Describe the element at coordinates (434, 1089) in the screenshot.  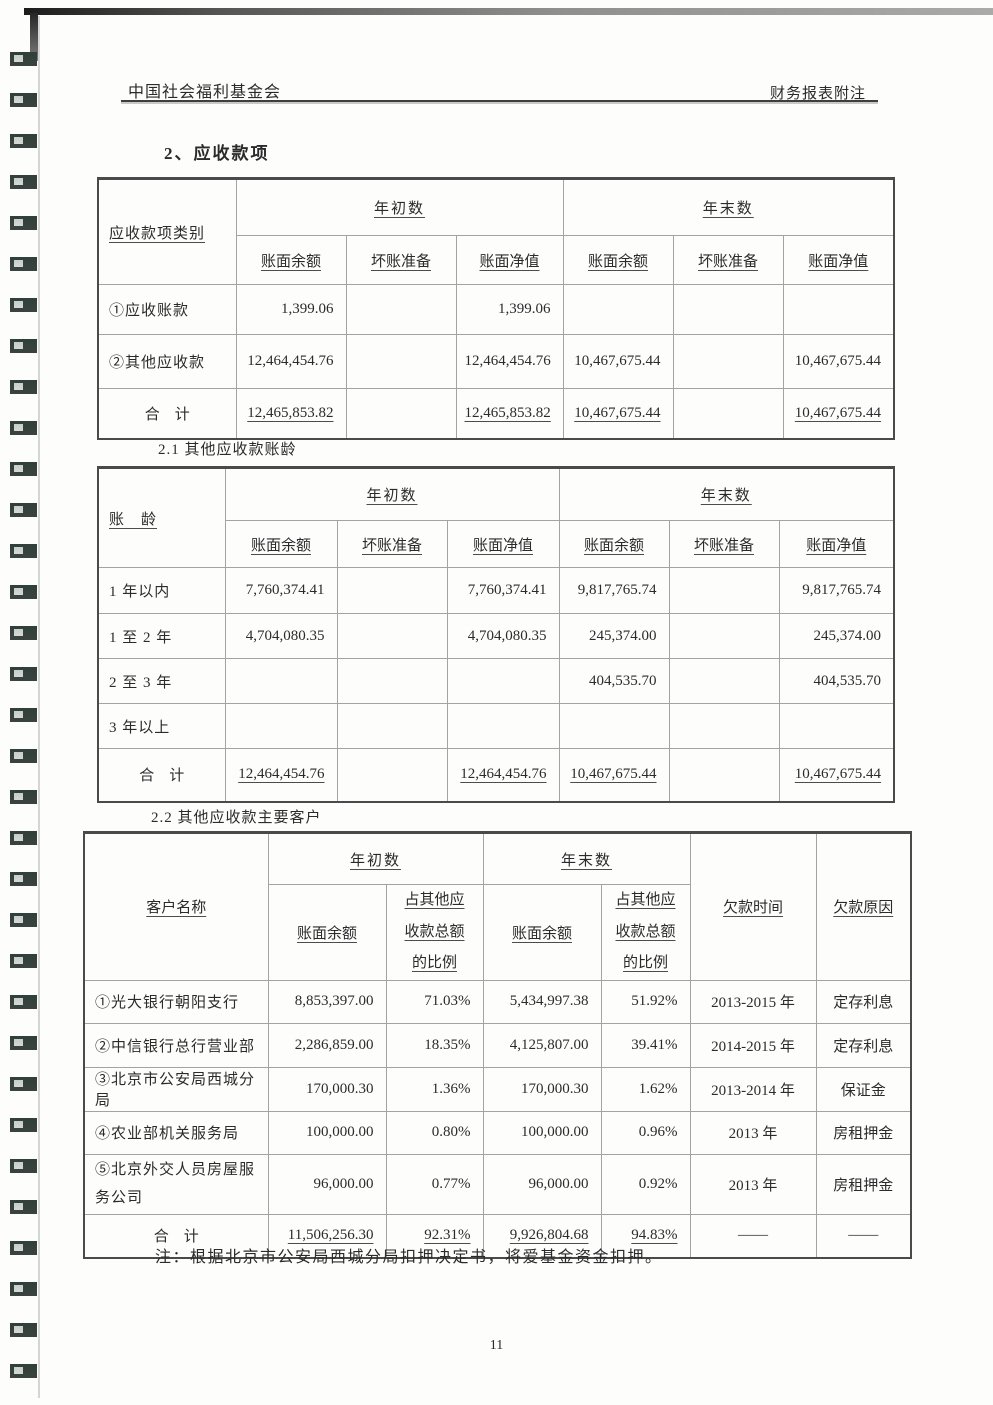
I see `value-cell: 1.36%` at that location.